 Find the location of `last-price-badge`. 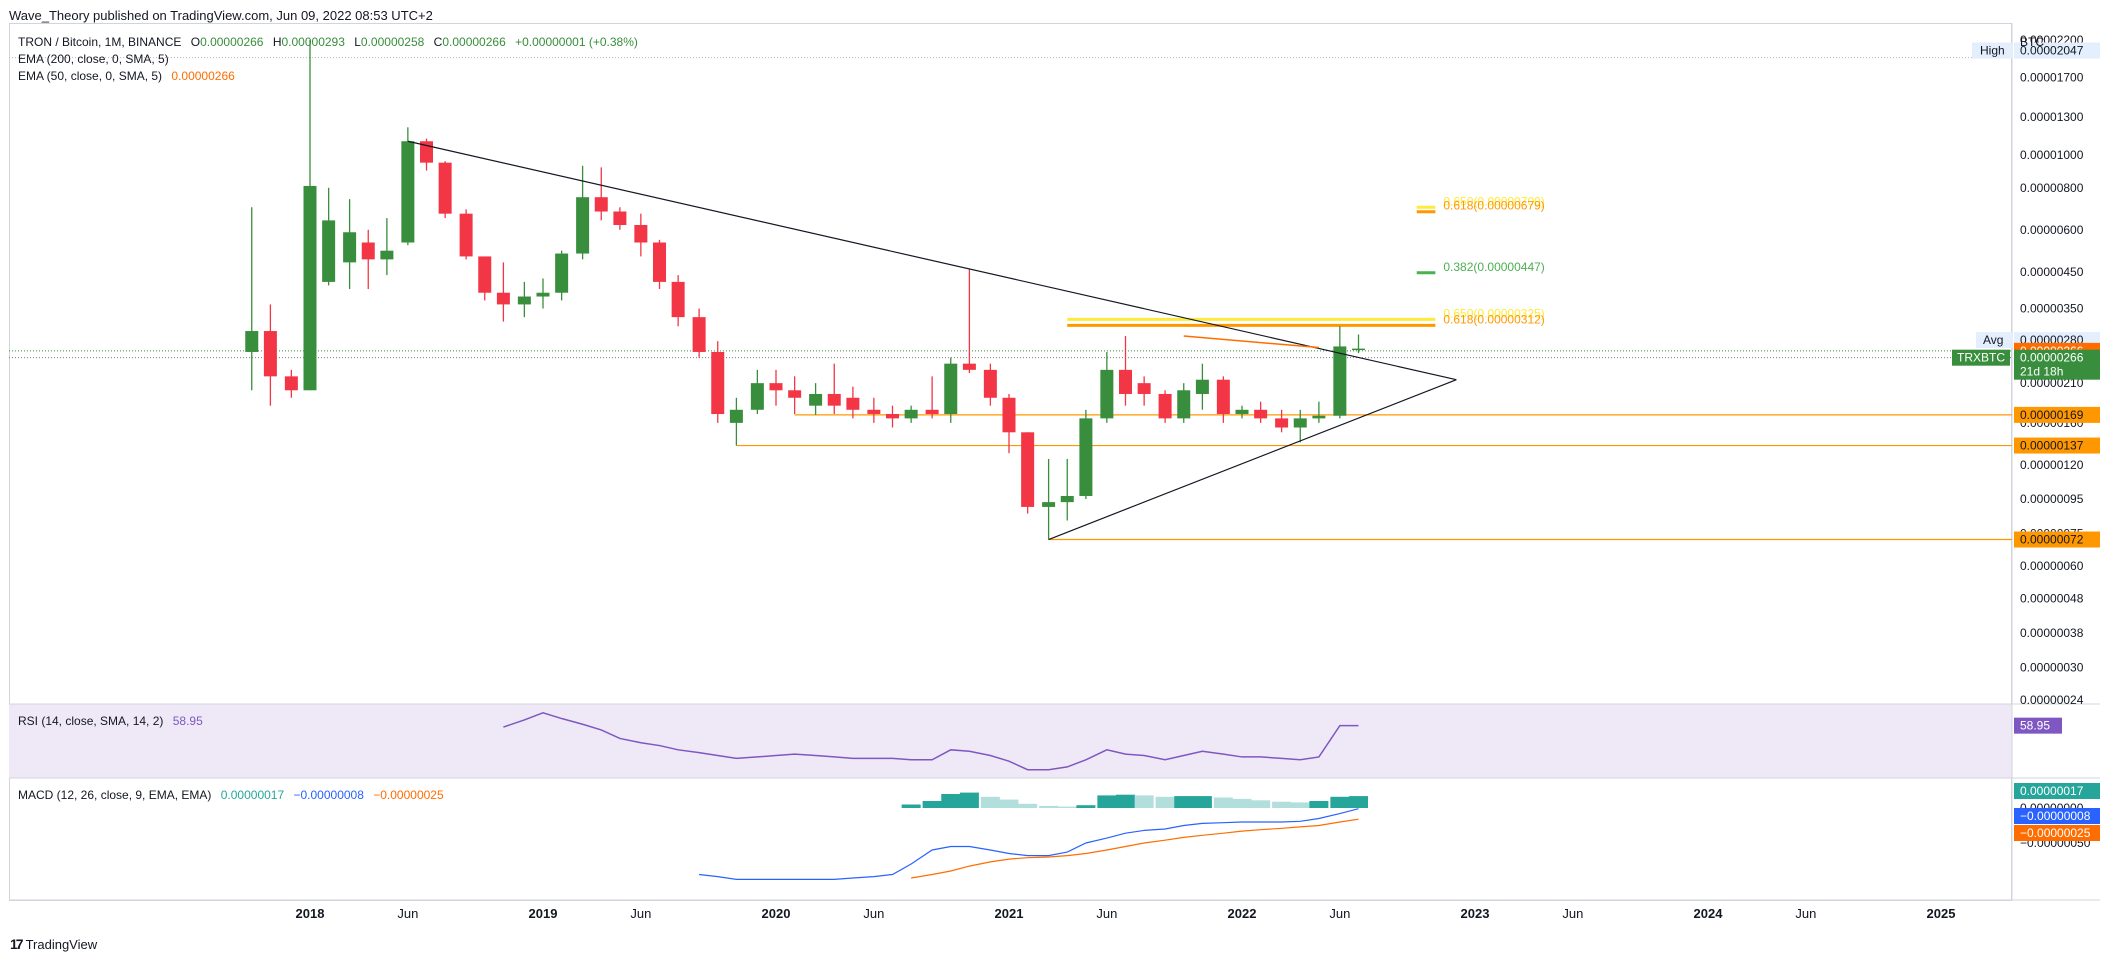

last-price-badge is located at coordinates (2057, 364).